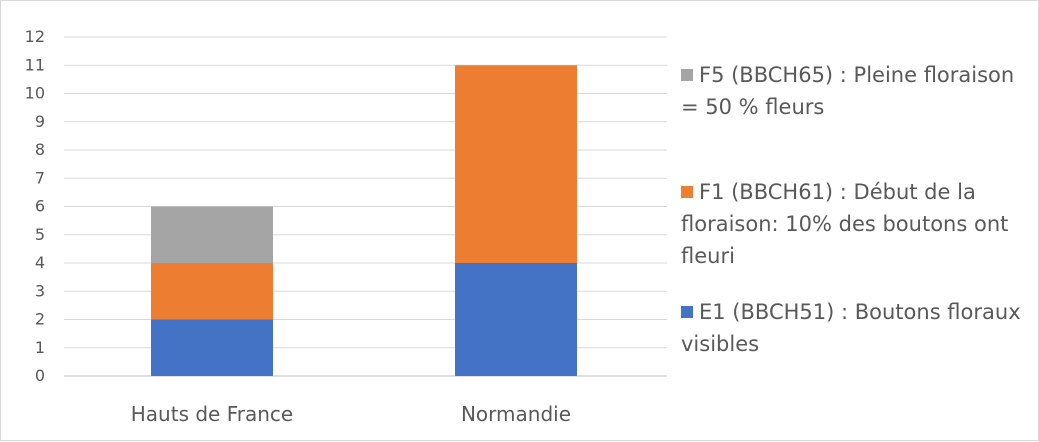 The width and height of the screenshot is (1039, 442). What do you see at coordinates (851, 328) in the screenshot?
I see `legend-label: E1 (BBCH51) : Boutons floraux visibles` at bounding box center [851, 328].